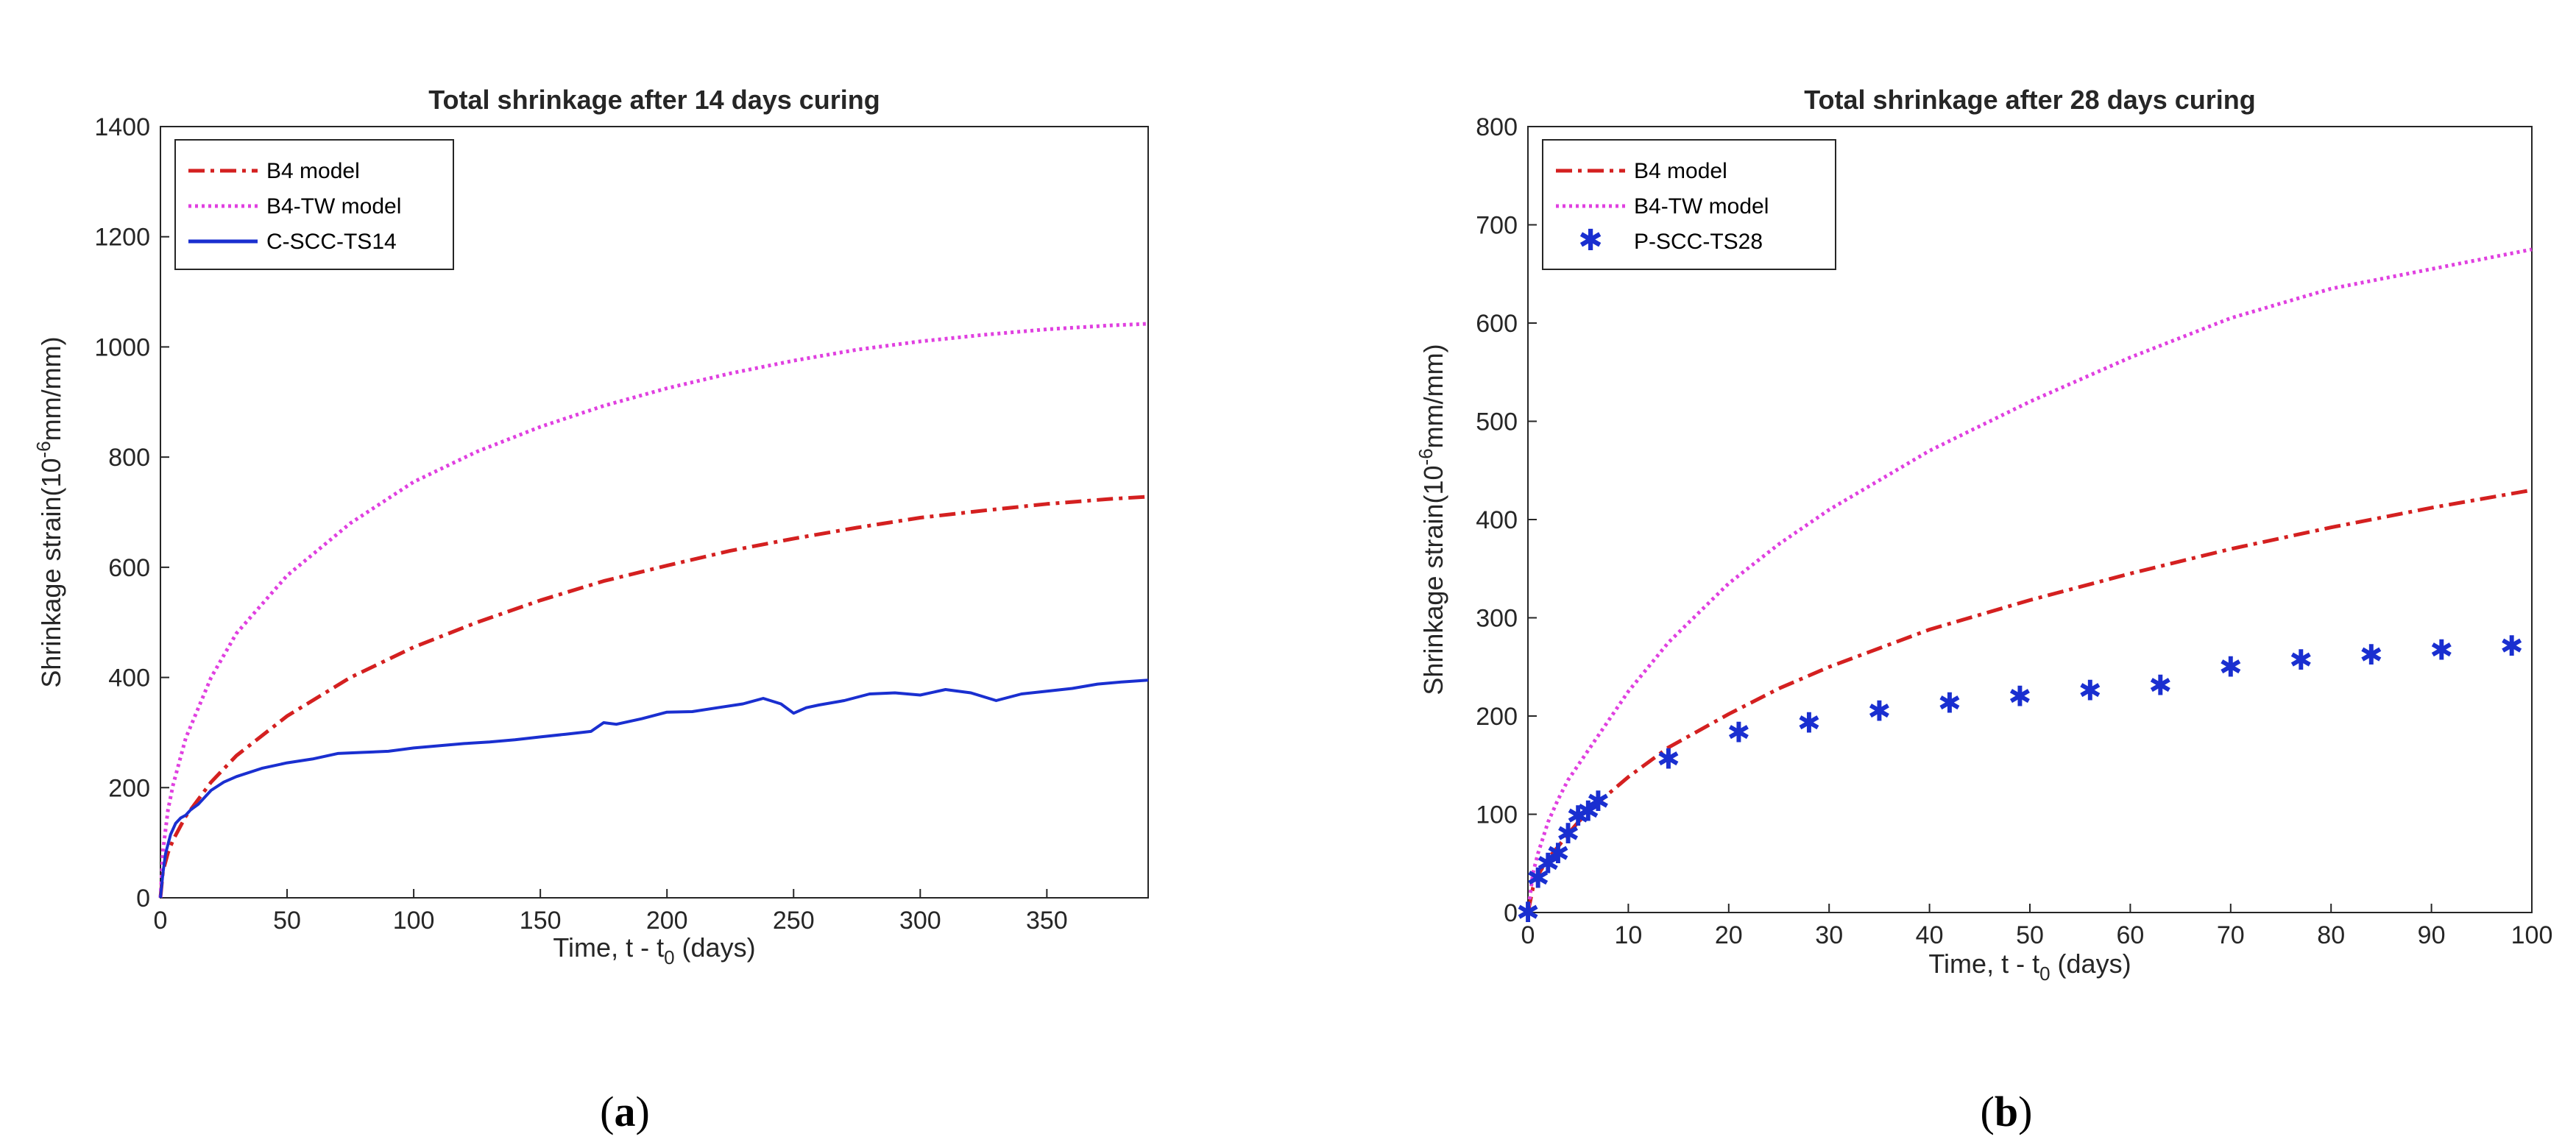  What do you see at coordinates (122, 347) in the screenshot?
I see `y-tick-label: 1000` at bounding box center [122, 347].